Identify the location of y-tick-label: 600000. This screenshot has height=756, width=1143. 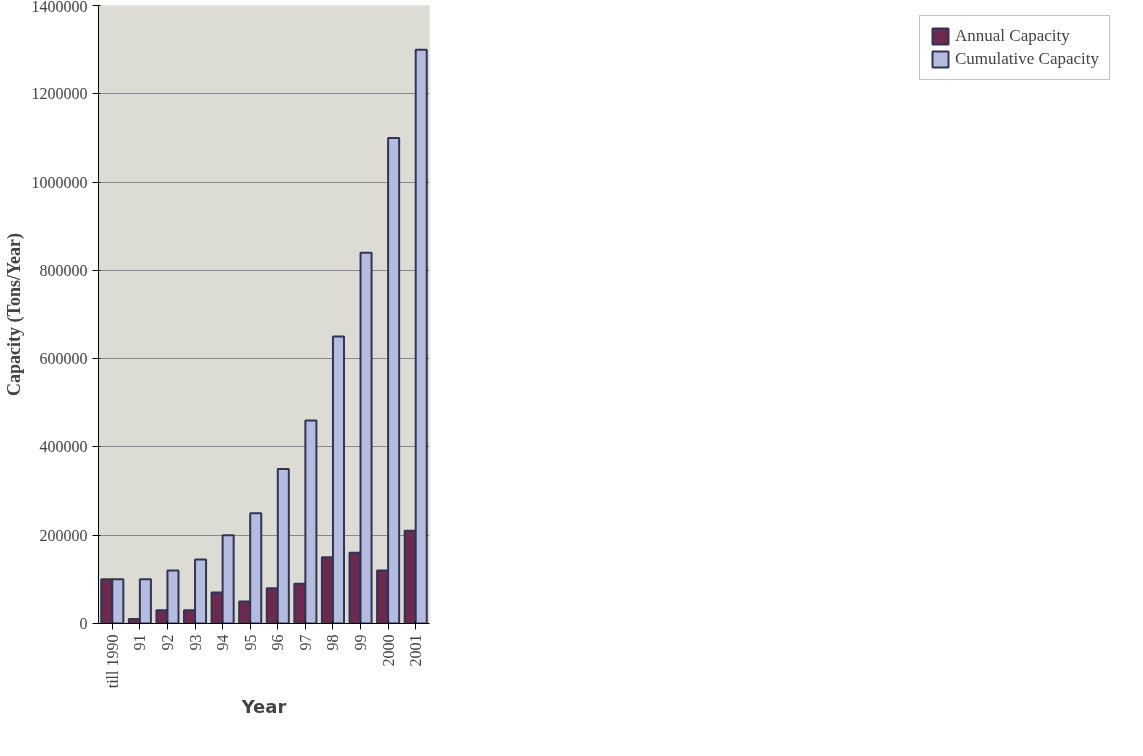
(63, 359).